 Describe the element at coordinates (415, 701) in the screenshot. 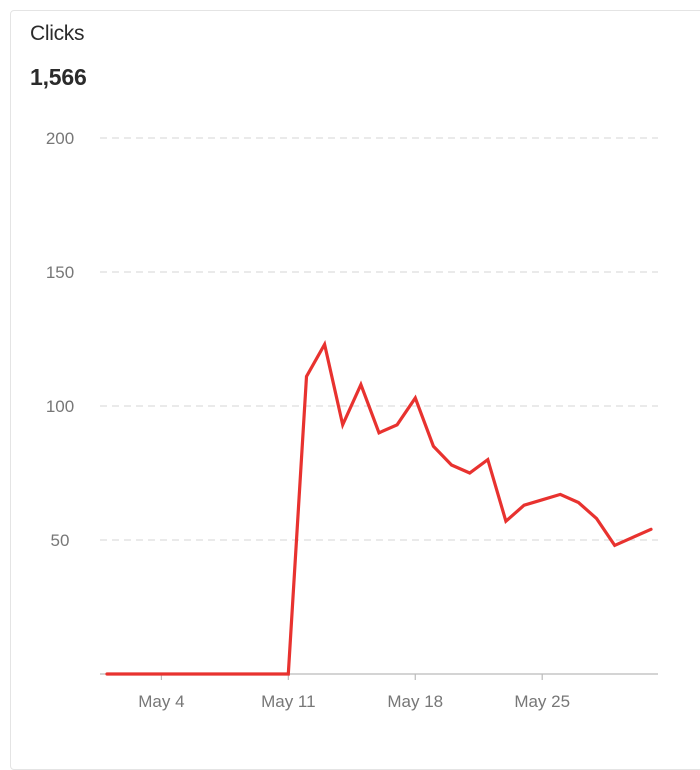

I see `x-tick-label: May 18` at that location.